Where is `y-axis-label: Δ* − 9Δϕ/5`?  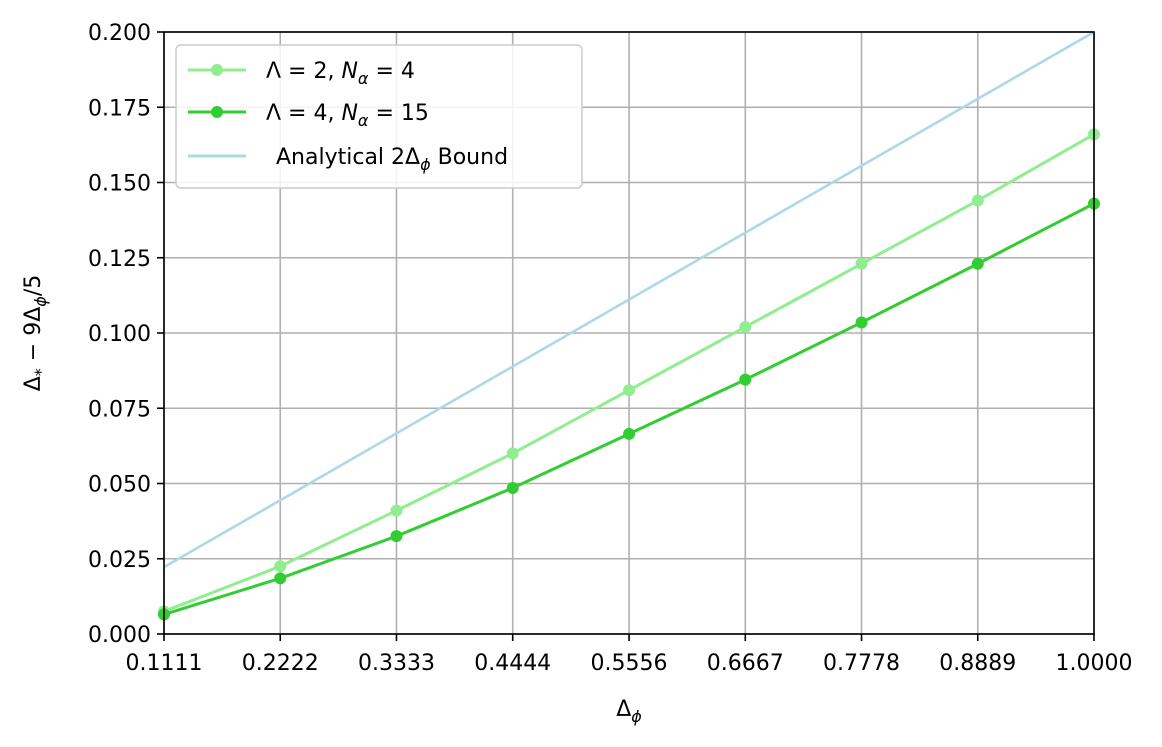
y-axis-label: Δ* − 9Δϕ/5 is located at coordinates (35, 333).